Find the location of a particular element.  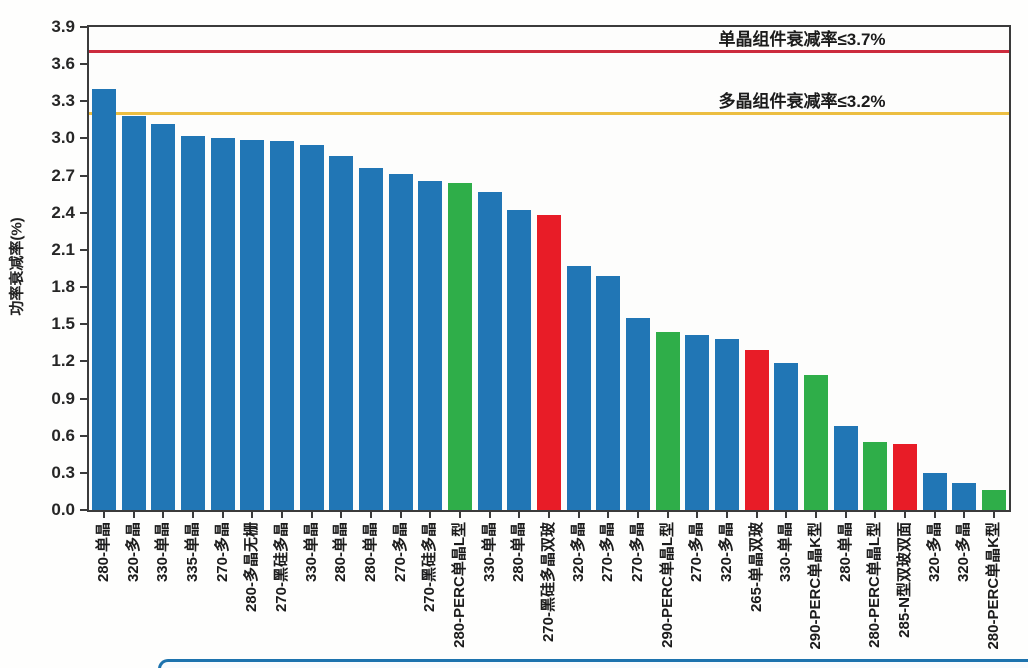

x-tick-label-17: 320-多晶 is located at coordinates (578, 552).